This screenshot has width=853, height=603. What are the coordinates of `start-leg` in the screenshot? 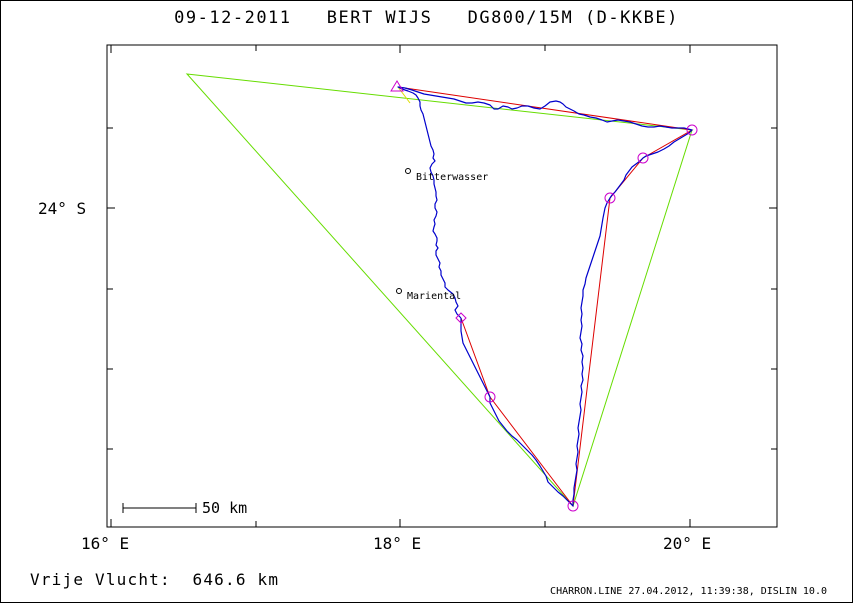 It's located at (404, 95).